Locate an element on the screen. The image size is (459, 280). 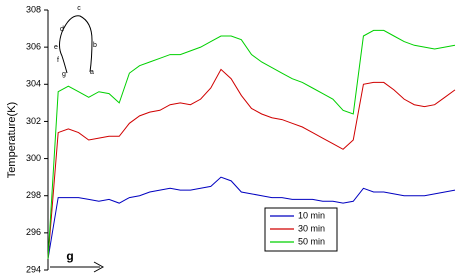
y-tick-label: 298 is located at coordinates (33, 195).